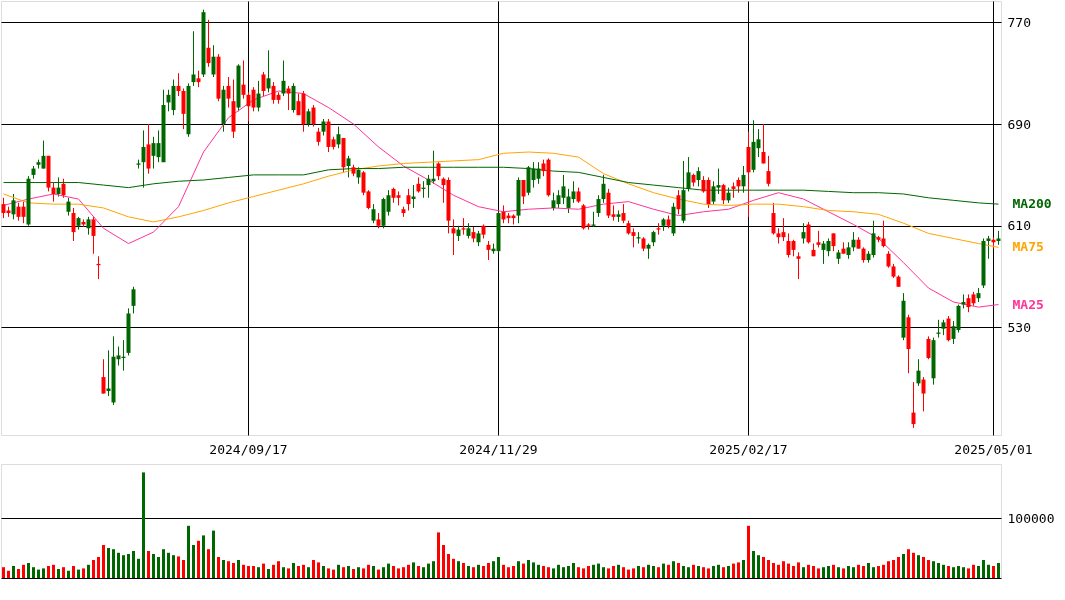 The width and height of the screenshot is (1065, 600). I want to click on x-tick-label: 2025/02/17, so click(748, 449).